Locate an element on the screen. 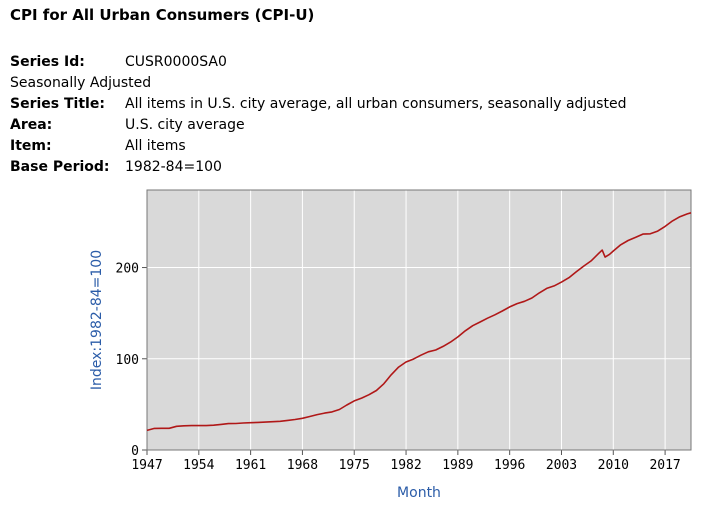 The height and width of the screenshot is (506, 712). x-tick-label: 1968 is located at coordinates (302, 465).